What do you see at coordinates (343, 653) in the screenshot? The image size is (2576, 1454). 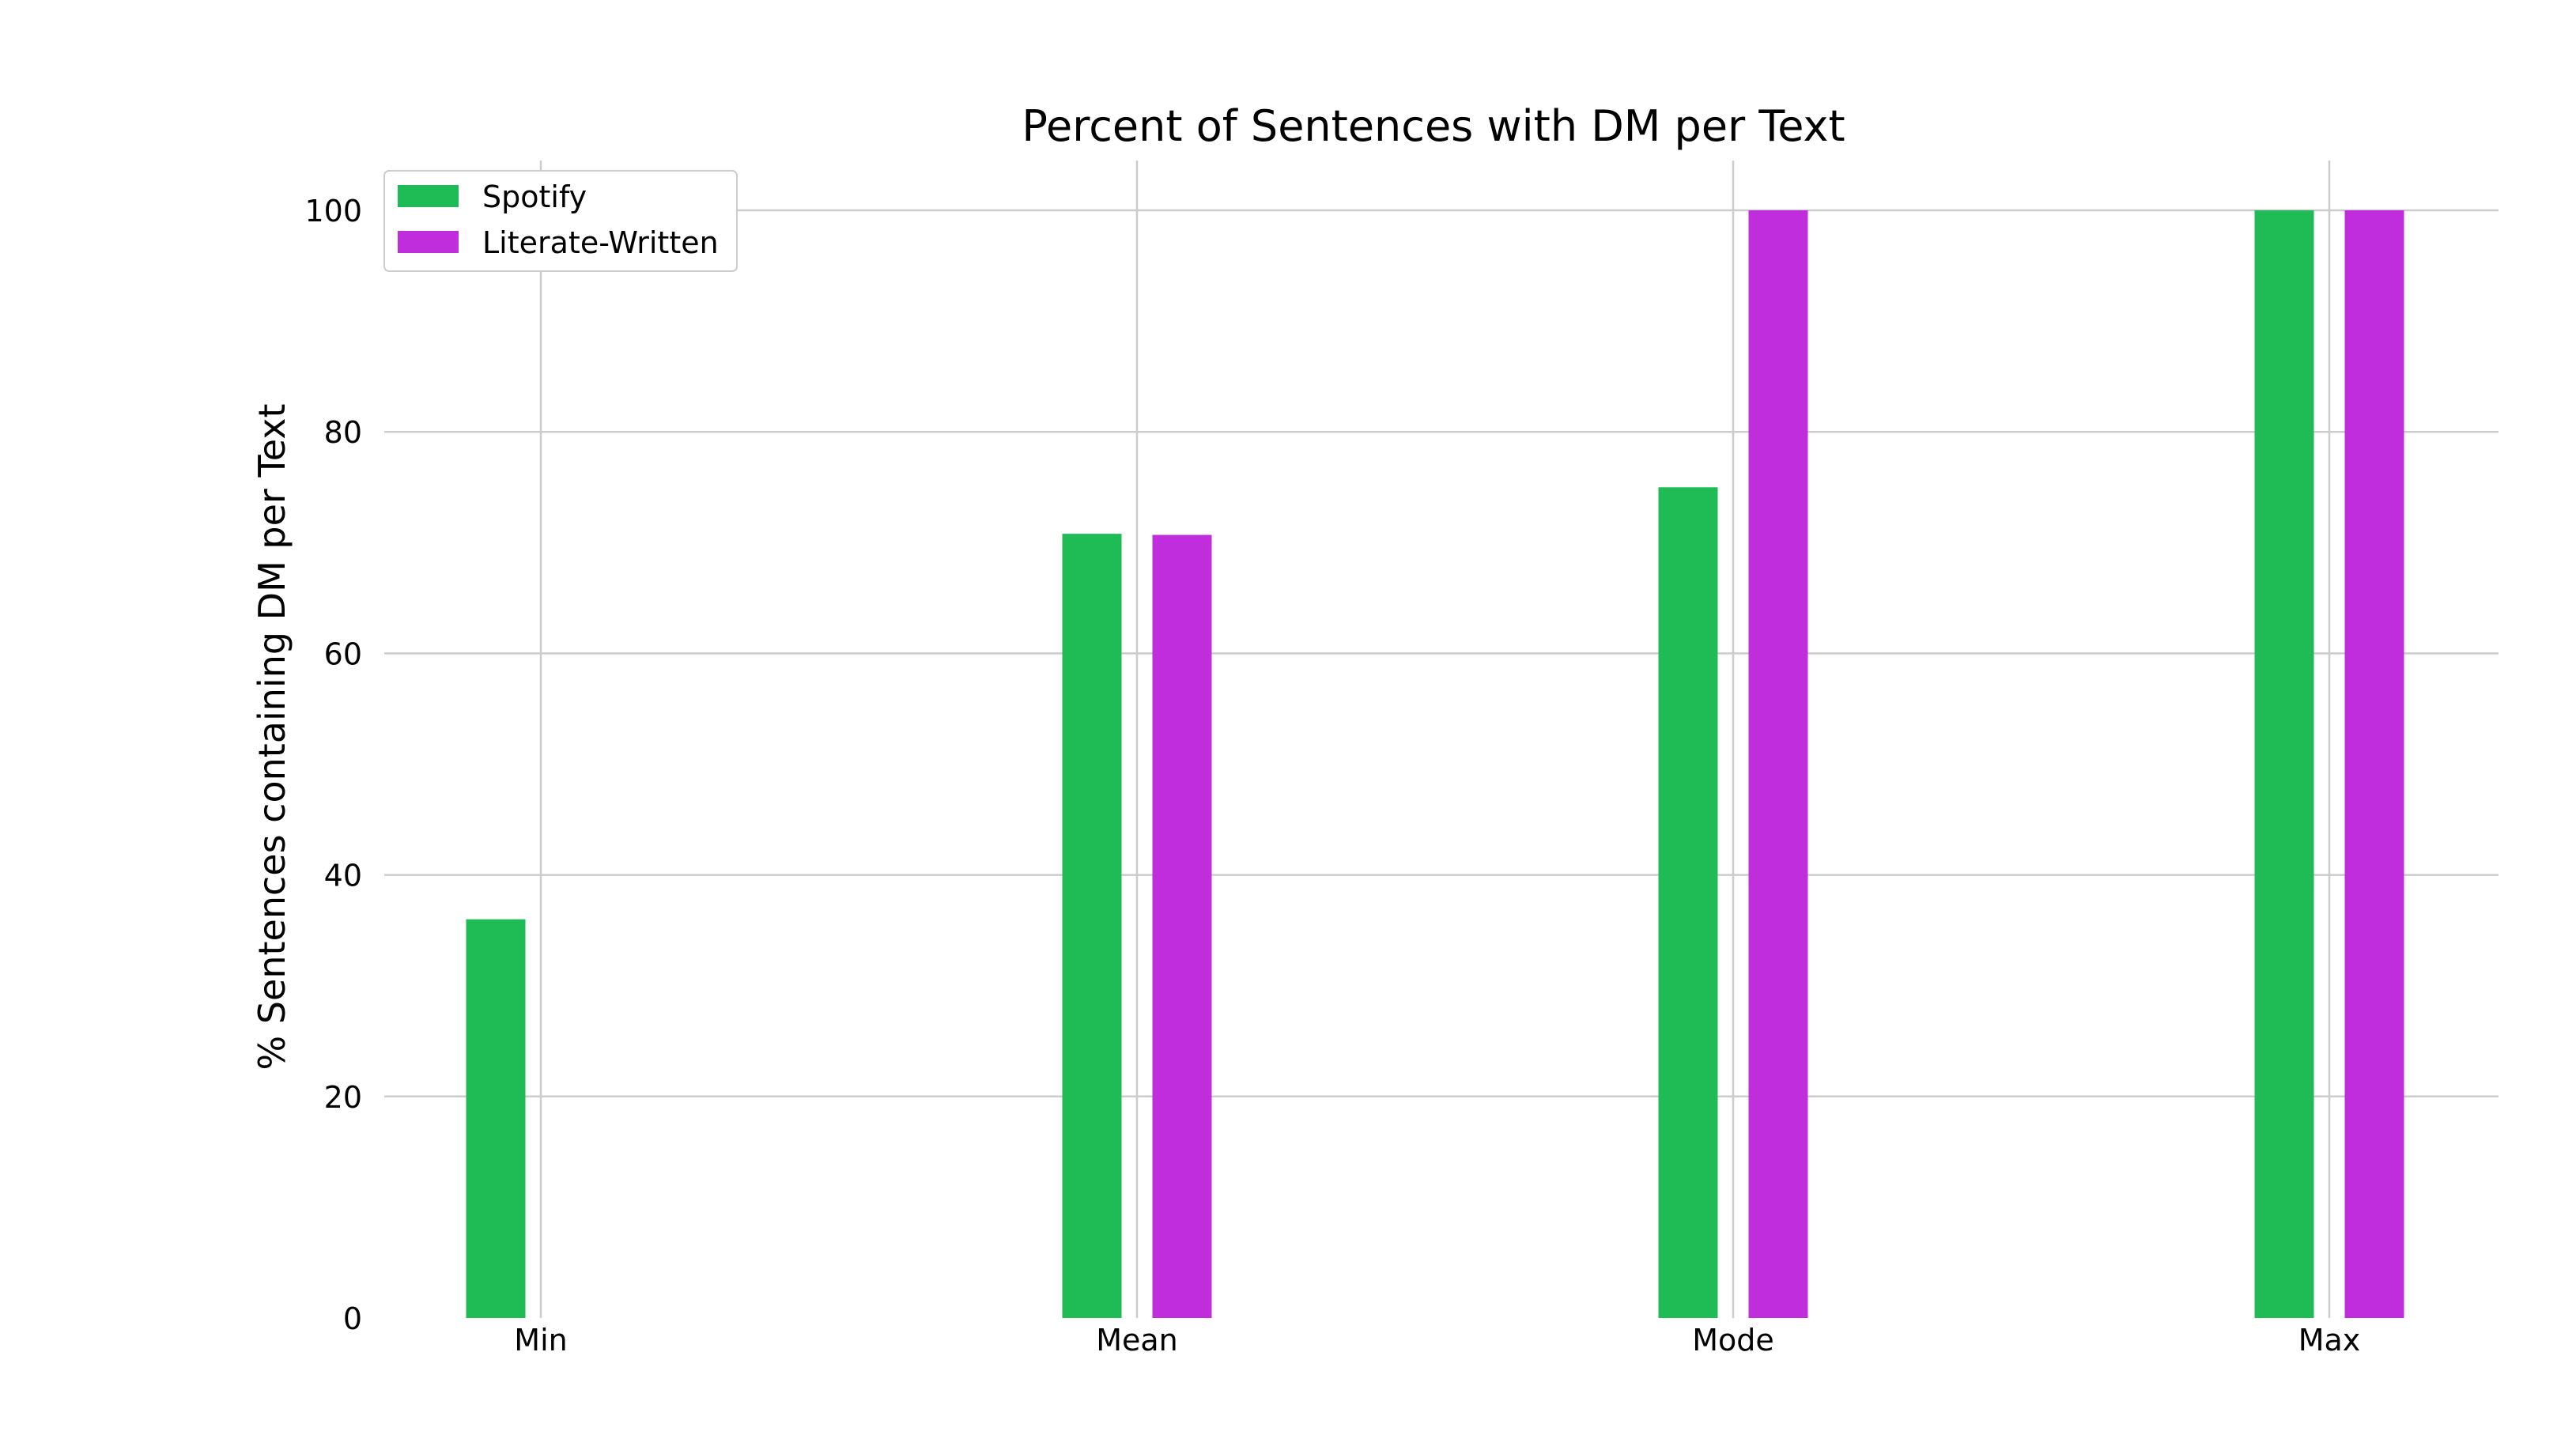 I see `y-tick-label: 60` at bounding box center [343, 653].